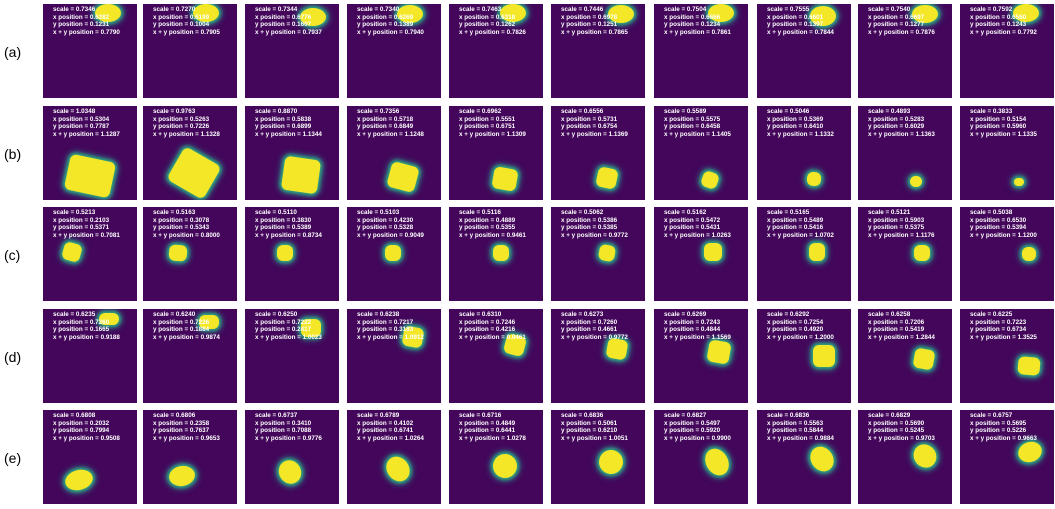 The image size is (1055, 509). Describe the element at coordinates (385, 423) in the screenshot. I see `stat-x-position: x position = 0.4102` at that location.